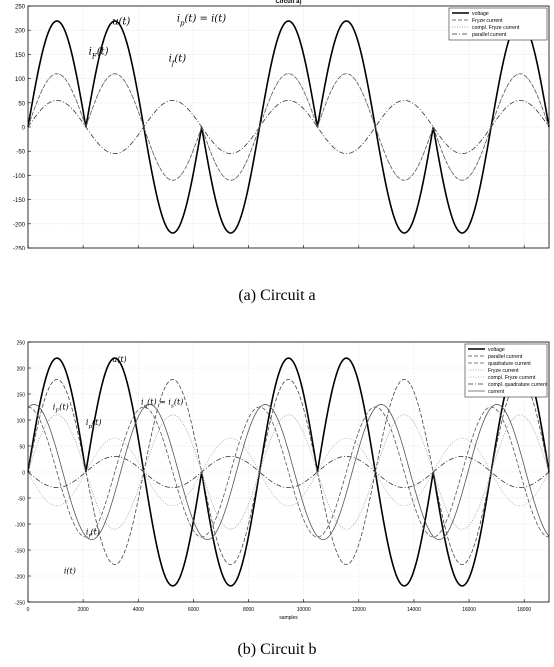 The image size is (554, 667). I want to click on legend-box, so click(506, 370).